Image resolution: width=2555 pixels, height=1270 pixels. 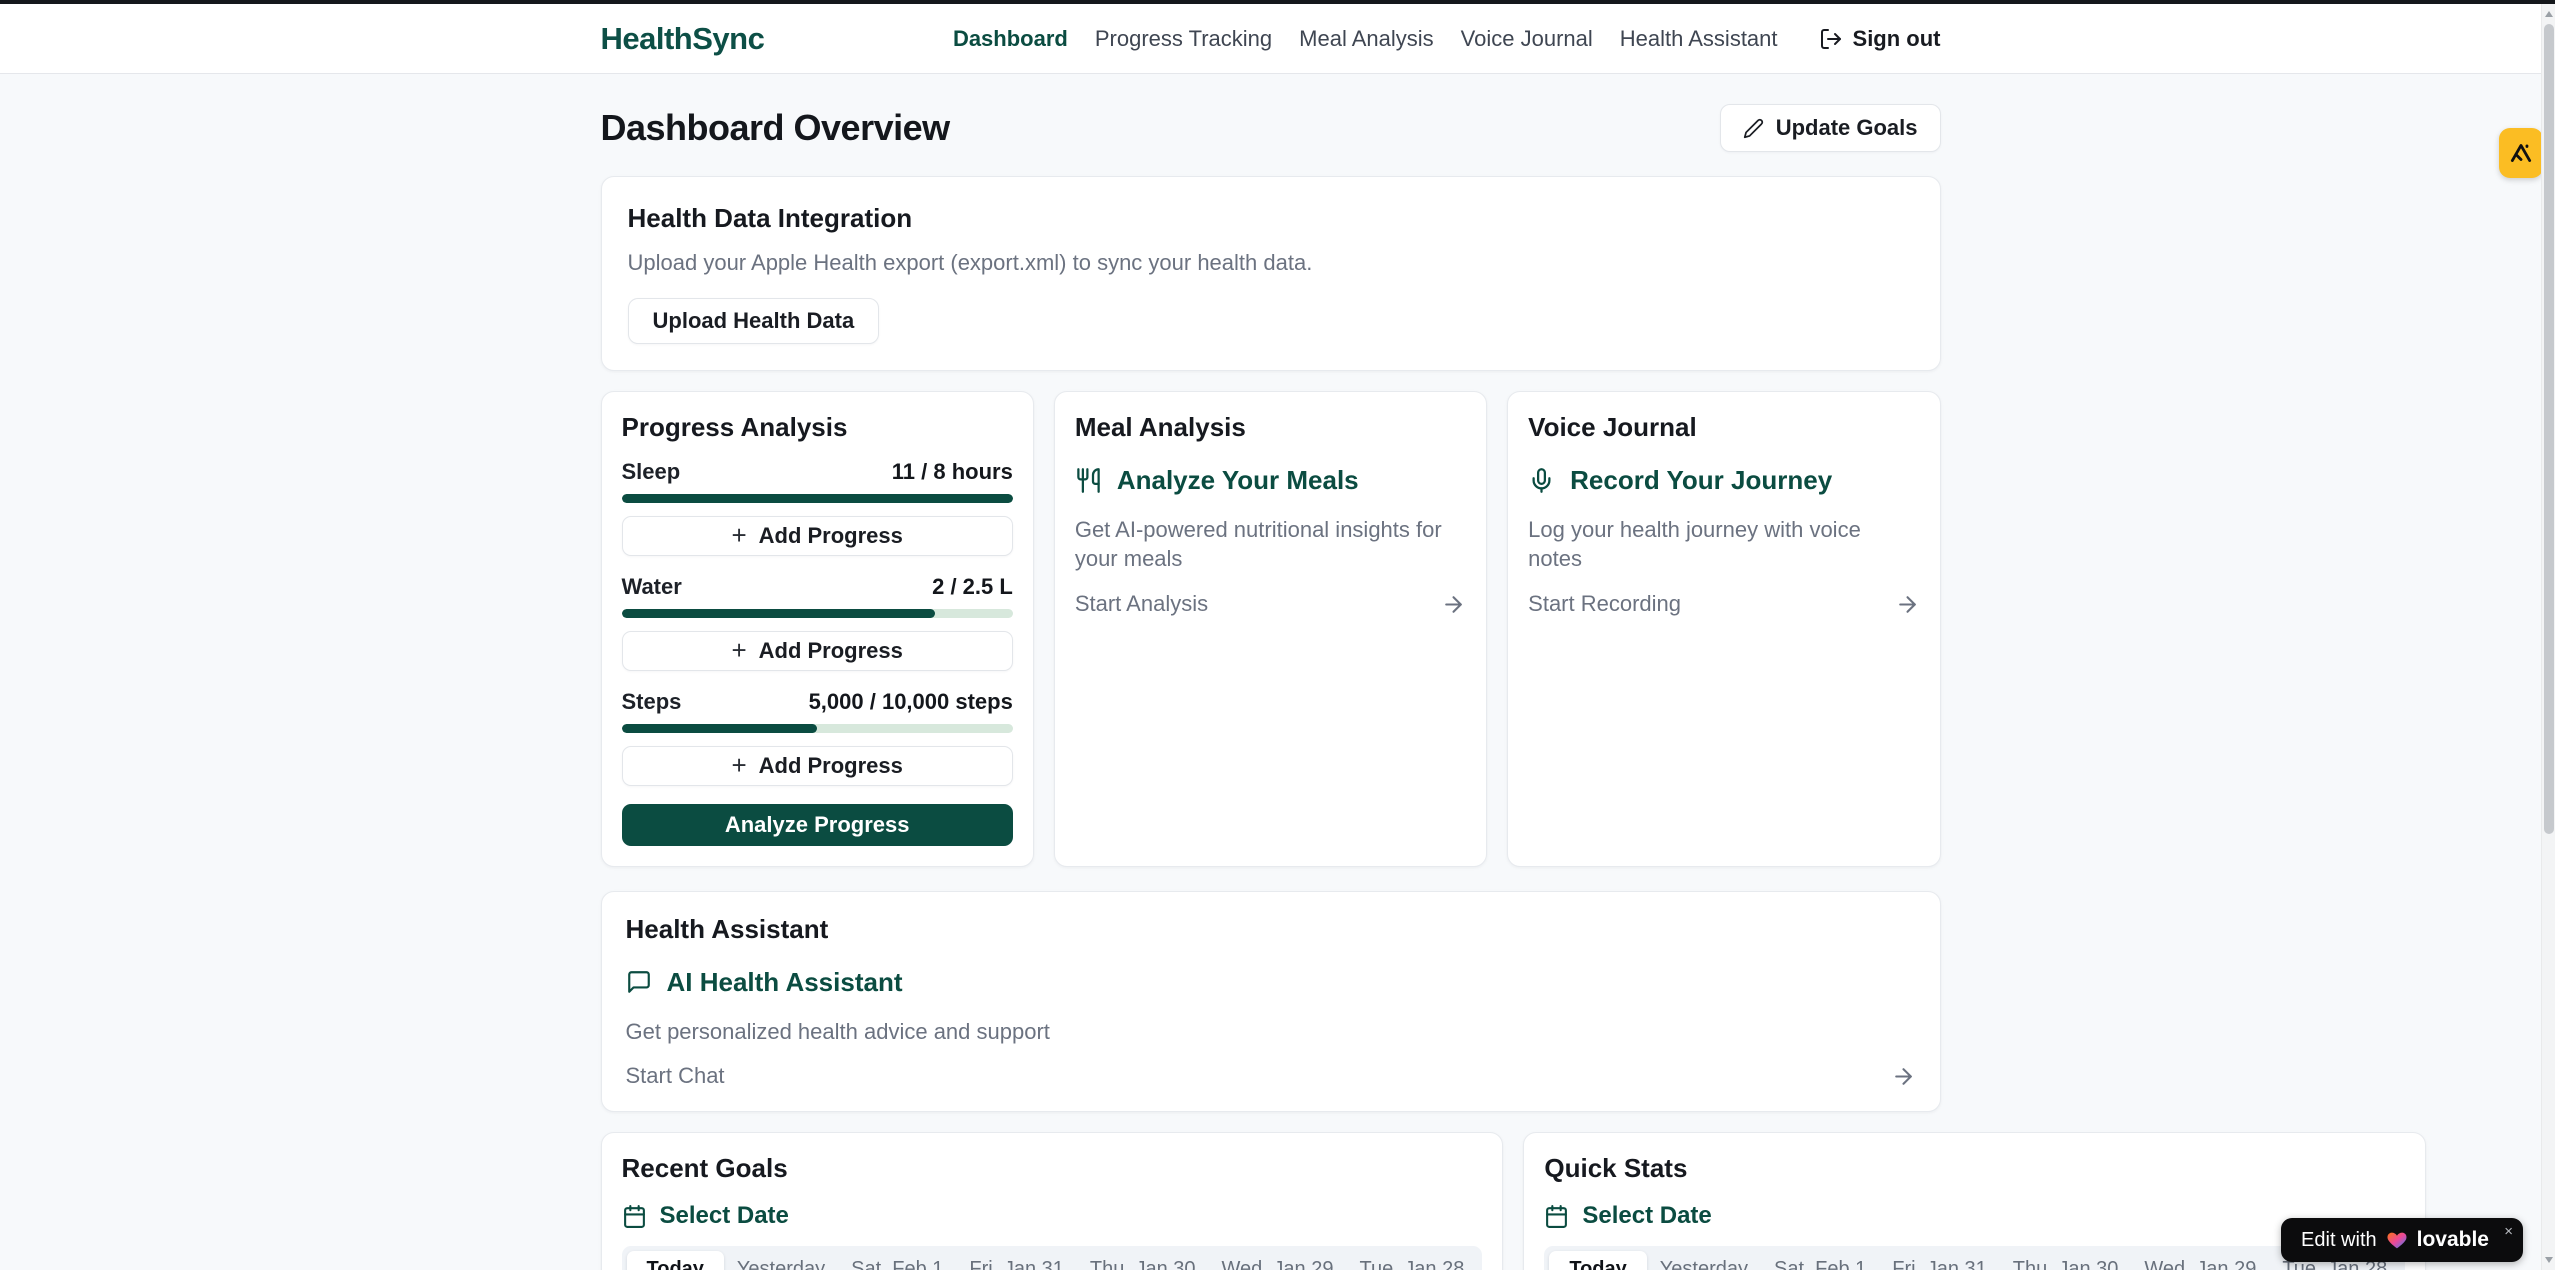 What do you see at coordinates (1694, 544) in the screenshot?
I see `card-description: Log your health journey with voice notes` at bounding box center [1694, 544].